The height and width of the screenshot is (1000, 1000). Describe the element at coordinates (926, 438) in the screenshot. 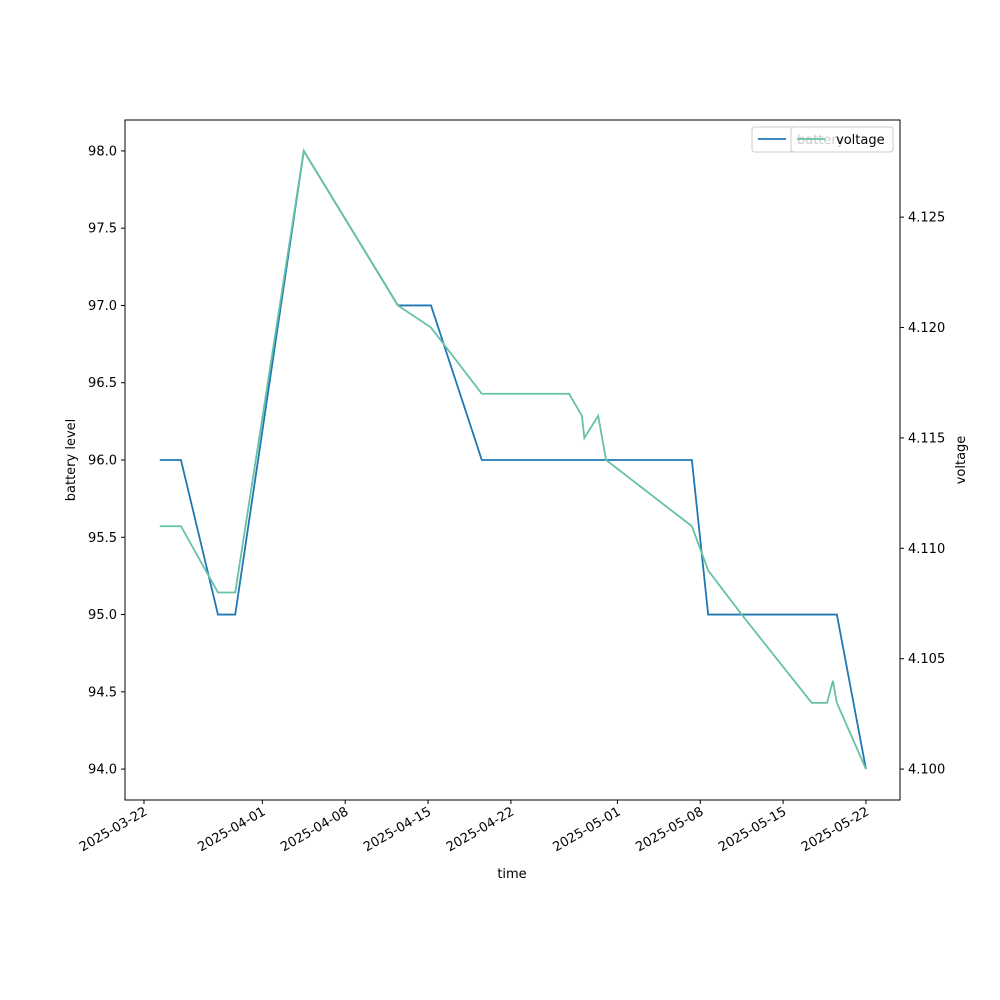

I see `y2-tick-label: 4.115` at that location.